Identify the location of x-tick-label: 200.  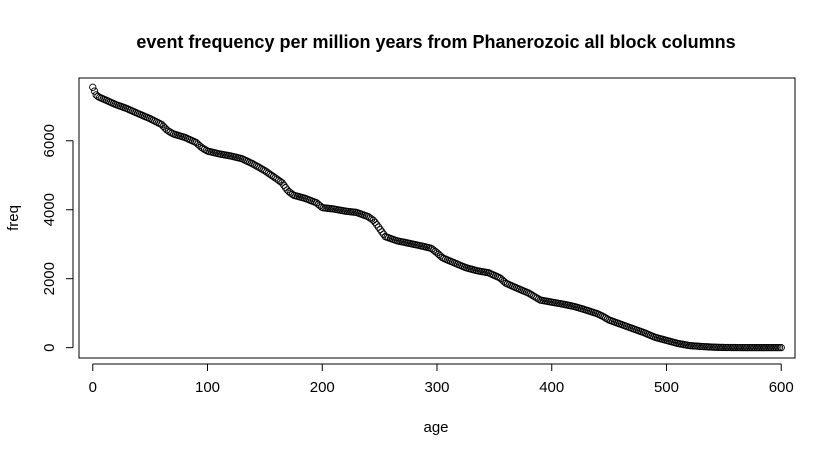
(322, 387).